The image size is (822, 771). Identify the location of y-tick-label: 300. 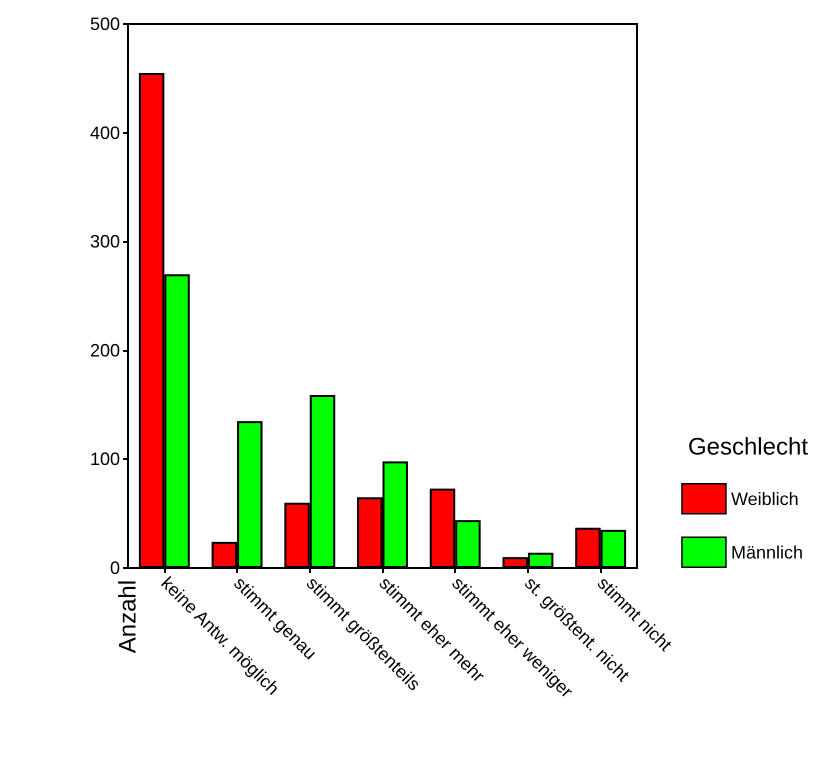
(105, 242).